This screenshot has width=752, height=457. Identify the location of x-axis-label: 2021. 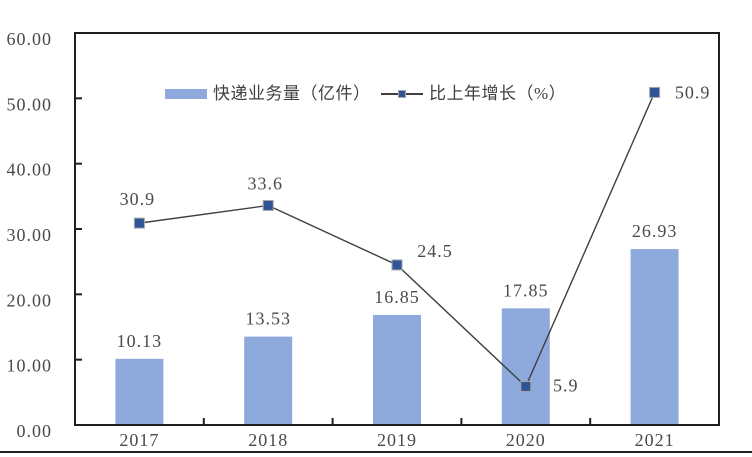
(655, 440).